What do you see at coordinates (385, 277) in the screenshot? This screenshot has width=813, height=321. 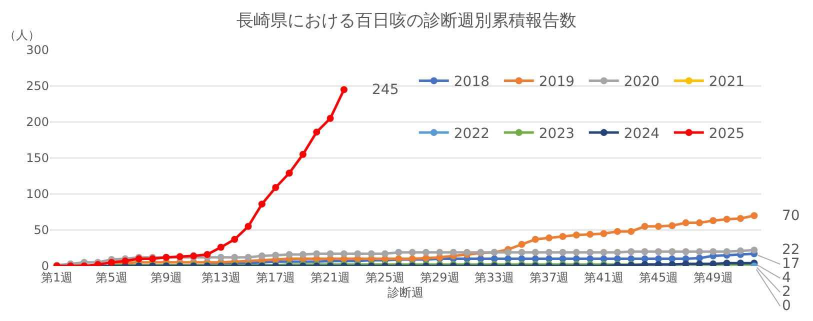 I see `x-tick-label: 第25週` at bounding box center [385, 277].